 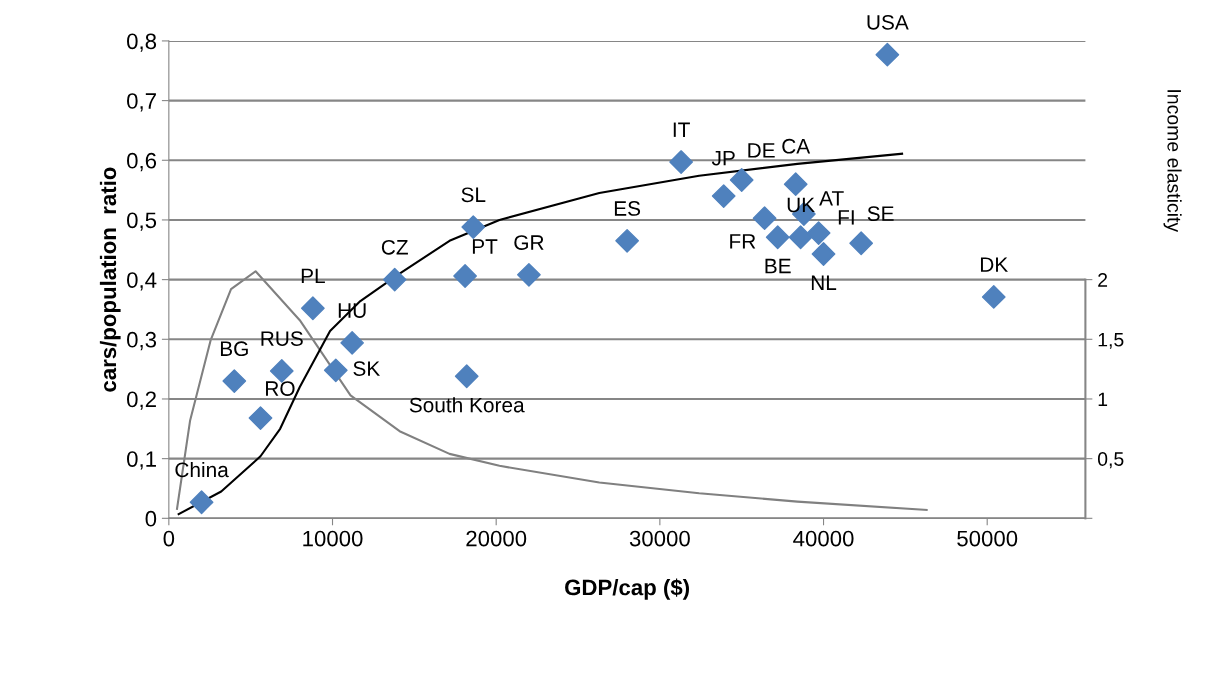 What do you see at coordinates (994, 264) in the screenshot?
I see `annotation: DK` at bounding box center [994, 264].